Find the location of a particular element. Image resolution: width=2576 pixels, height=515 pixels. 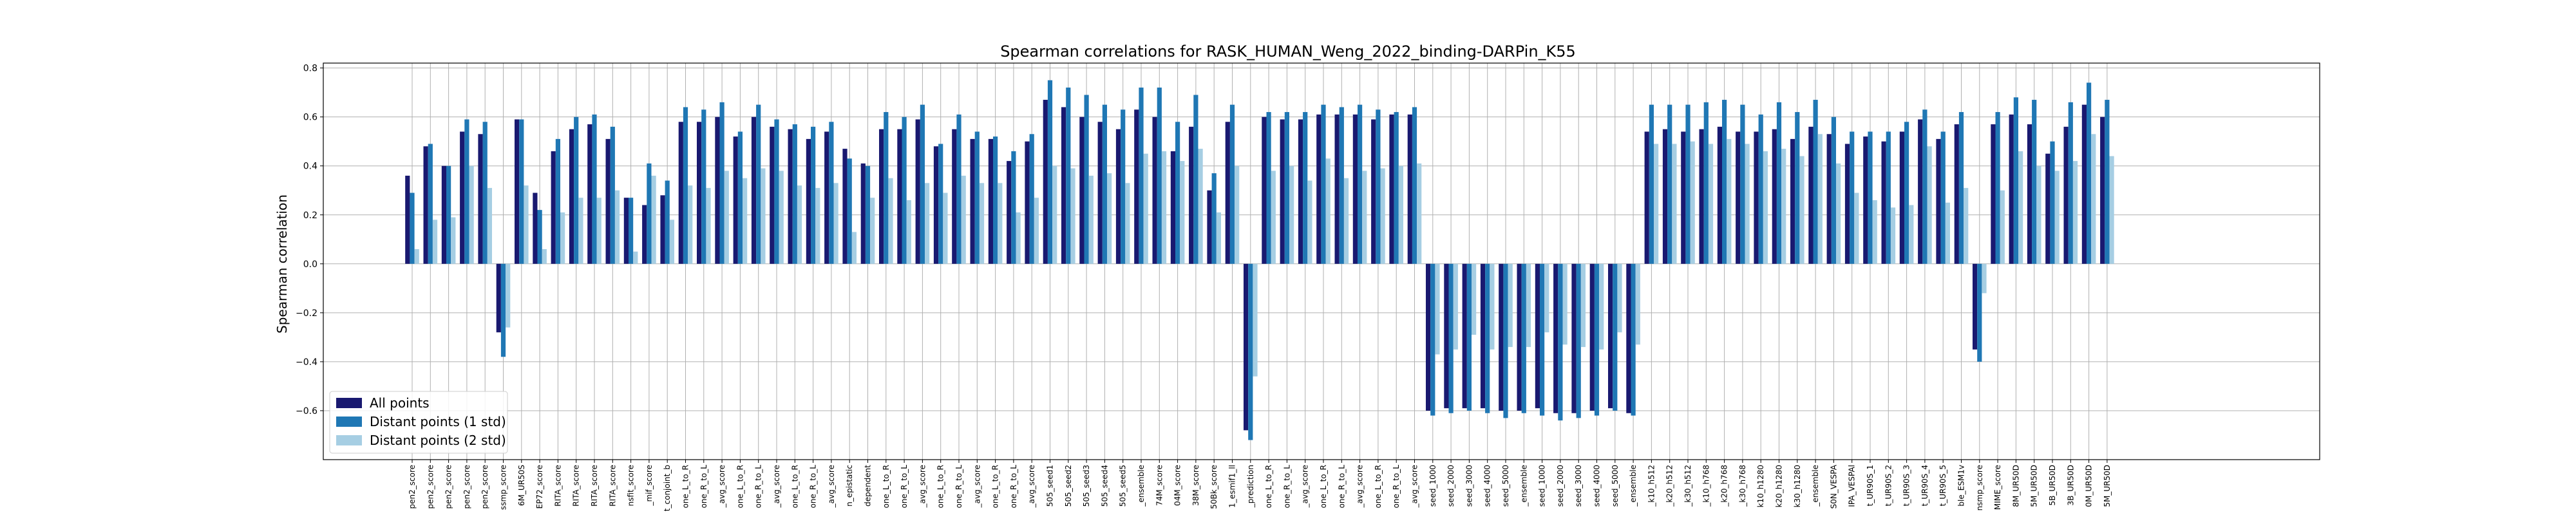

y-axis-ticks: −0.6 −0.4 −0.2 0.0 0.2 0.4 0.6 0.8 is located at coordinates (309, 240).